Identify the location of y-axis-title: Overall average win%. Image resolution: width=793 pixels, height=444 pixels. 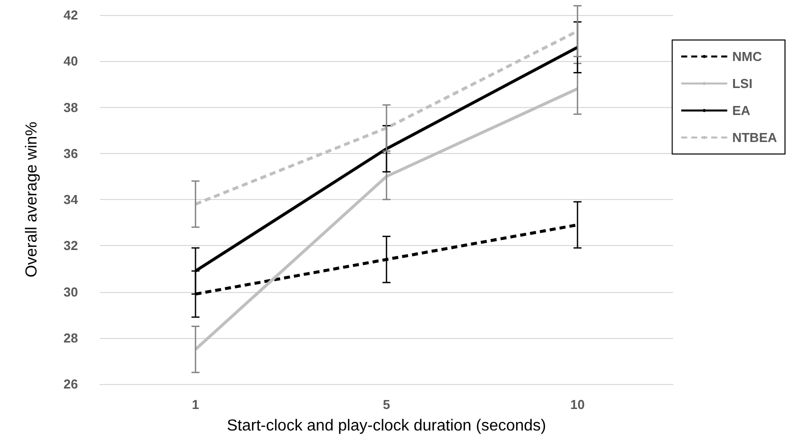
(32, 200).